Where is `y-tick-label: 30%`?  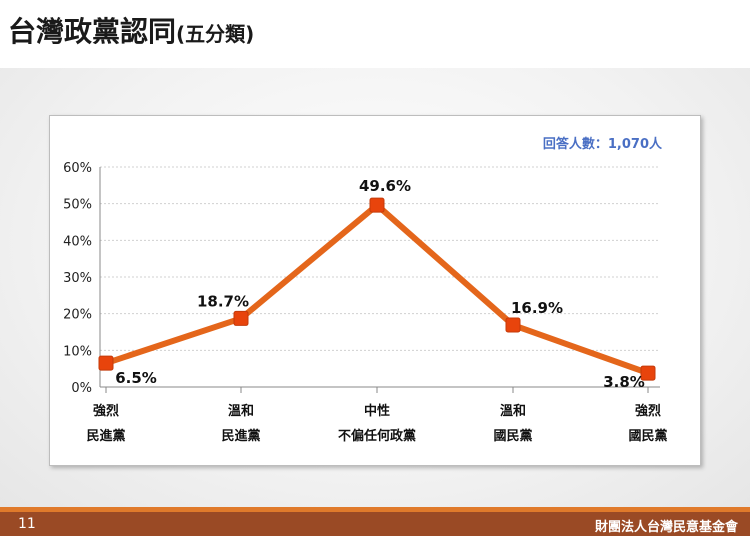 y-tick-label: 30% is located at coordinates (77, 278).